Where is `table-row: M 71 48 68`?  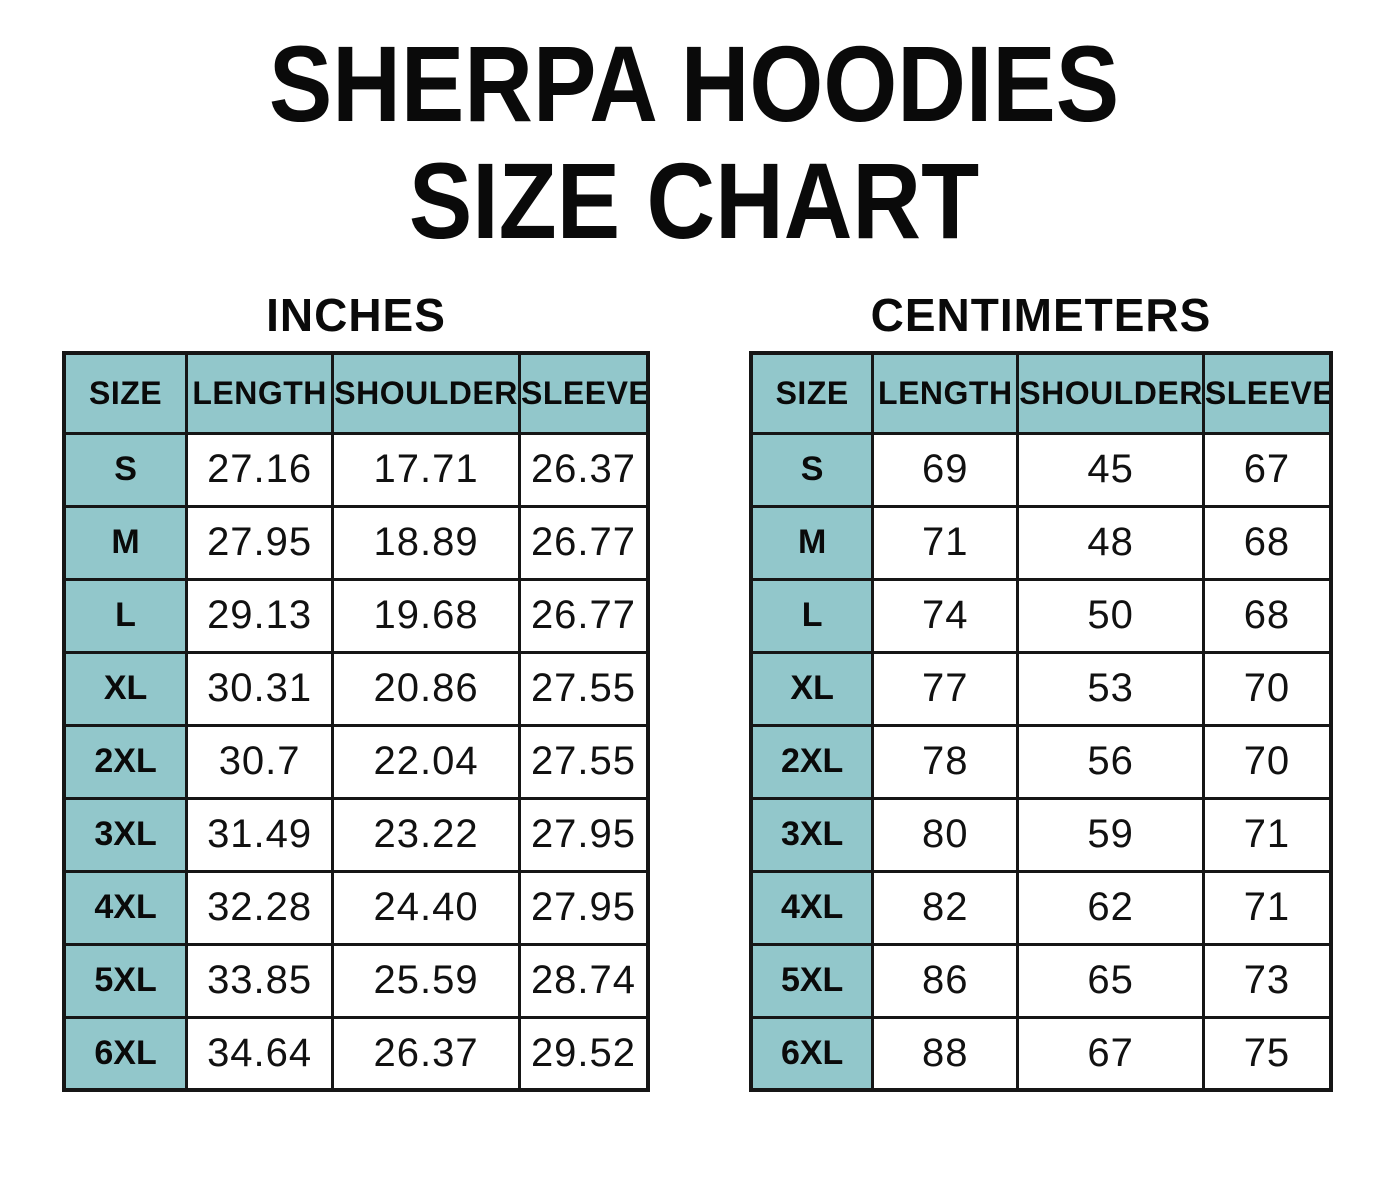 table-row: M 71 48 68 is located at coordinates (1041, 542).